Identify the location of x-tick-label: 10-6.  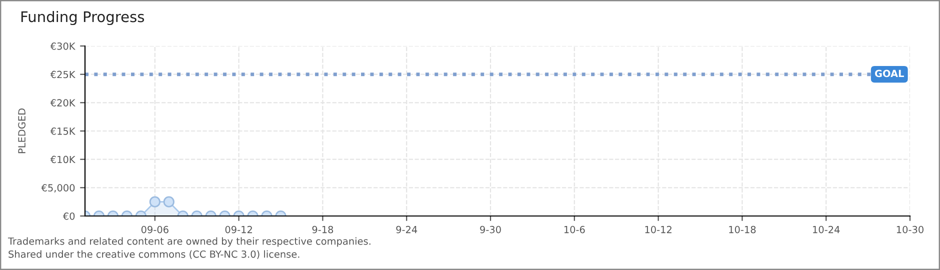
(574, 230).